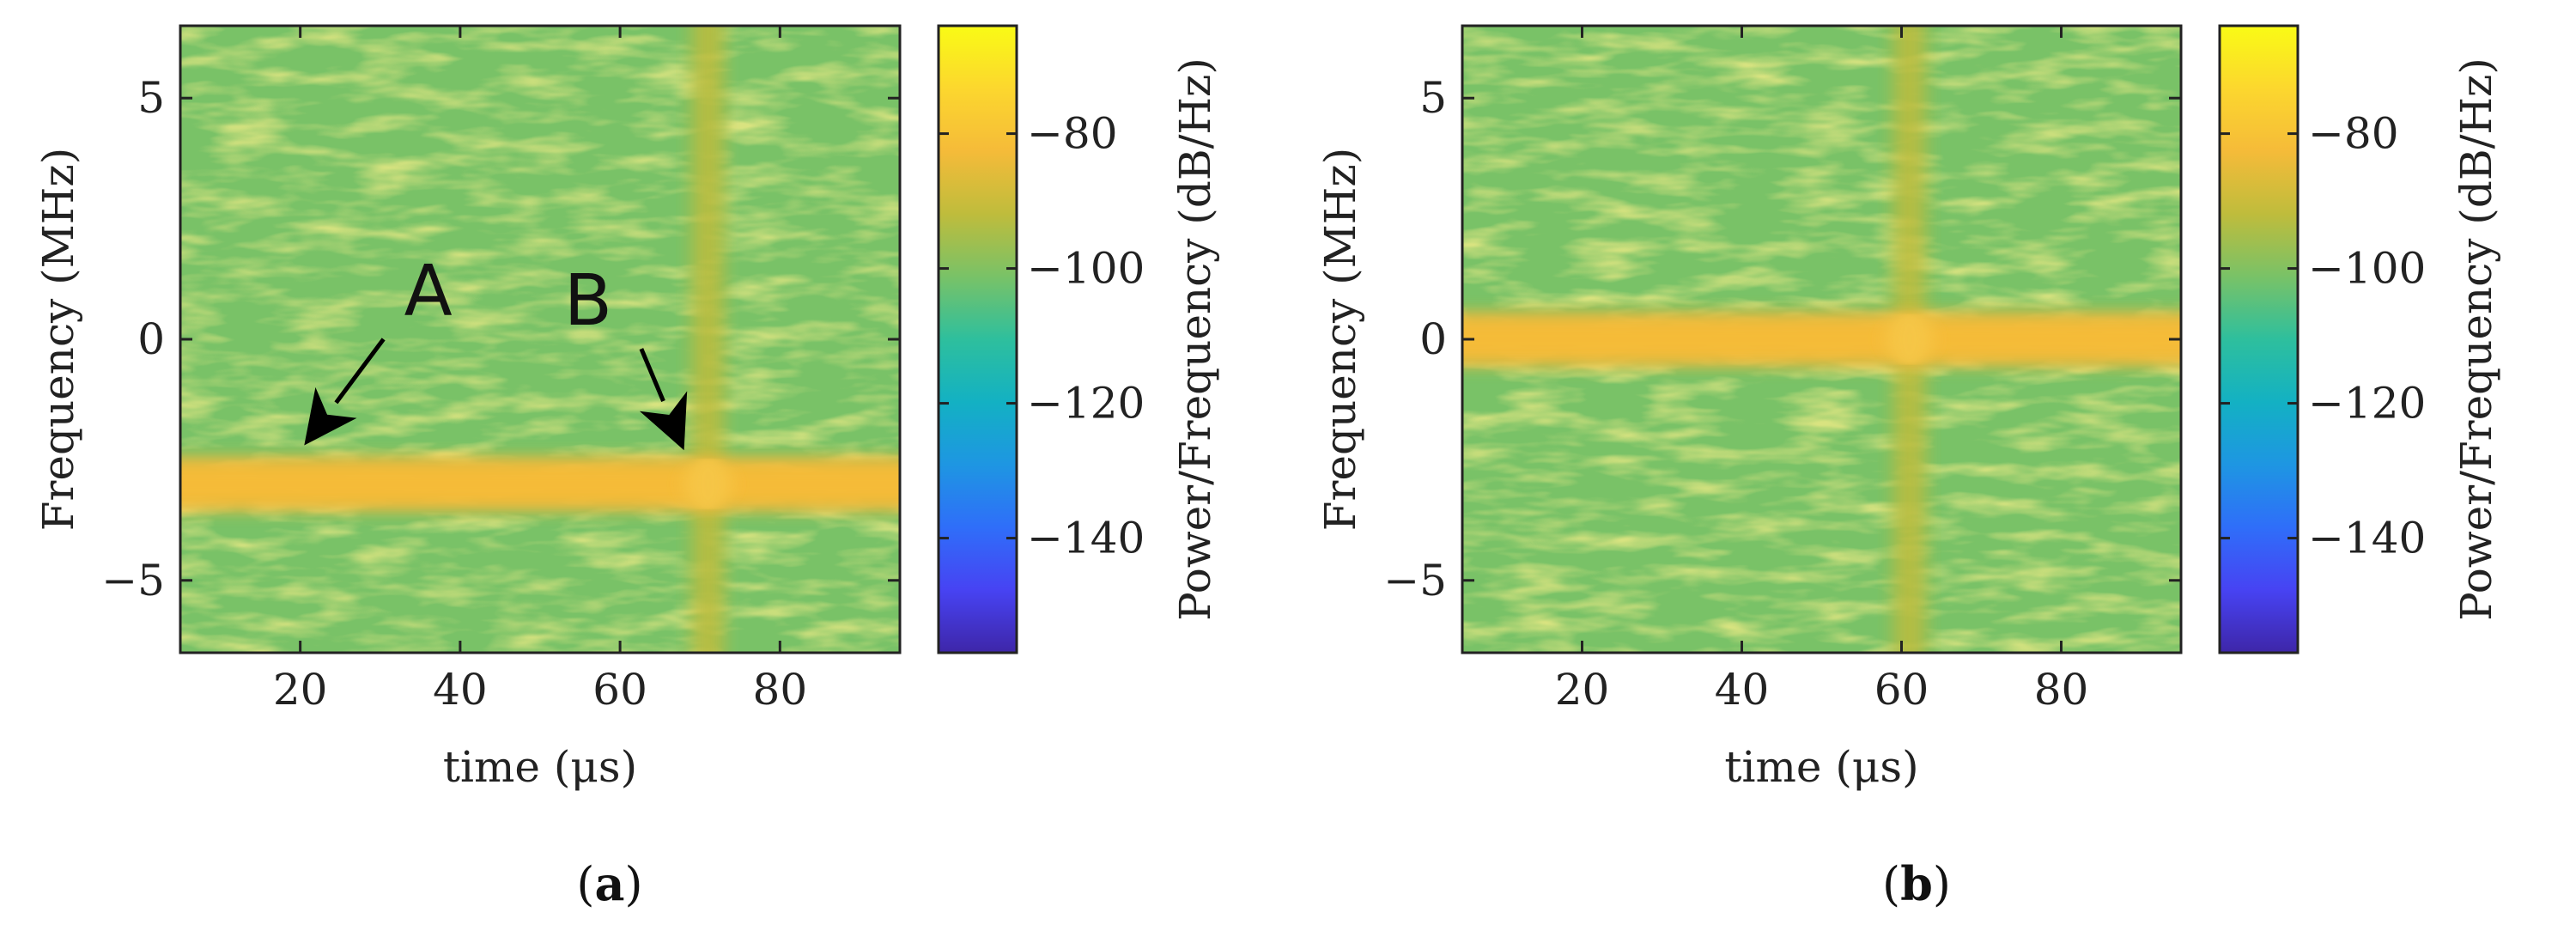 This screenshot has height=931, width=2576. Describe the element at coordinates (609, 883) in the screenshot. I see `subfigure-label-a: (a)` at that location.